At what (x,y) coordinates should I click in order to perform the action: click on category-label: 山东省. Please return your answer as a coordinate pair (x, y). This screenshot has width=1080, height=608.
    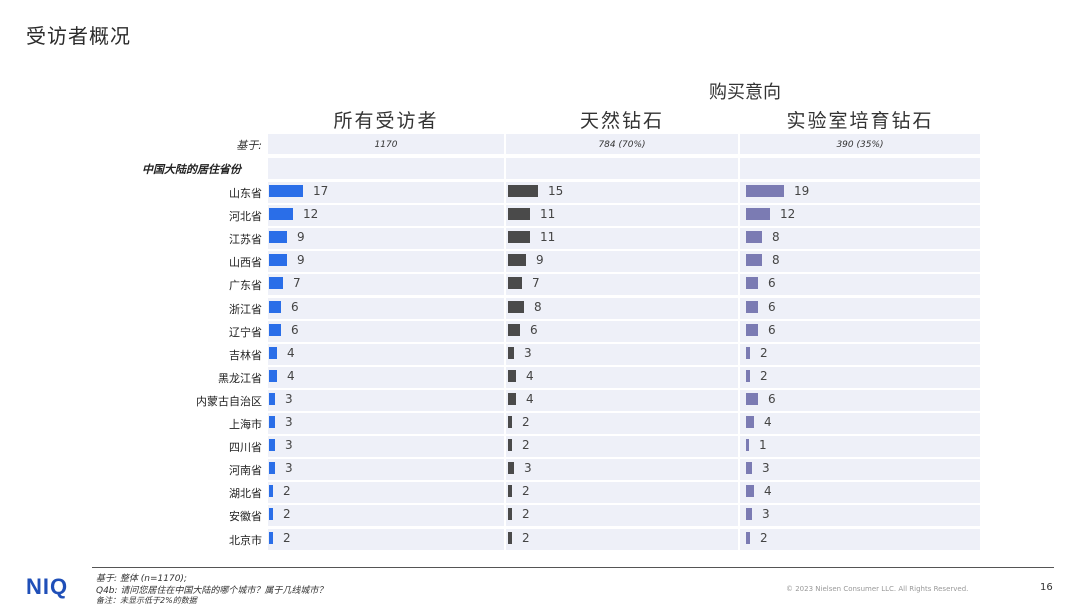
    Looking at the image, I should click on (245, 193).